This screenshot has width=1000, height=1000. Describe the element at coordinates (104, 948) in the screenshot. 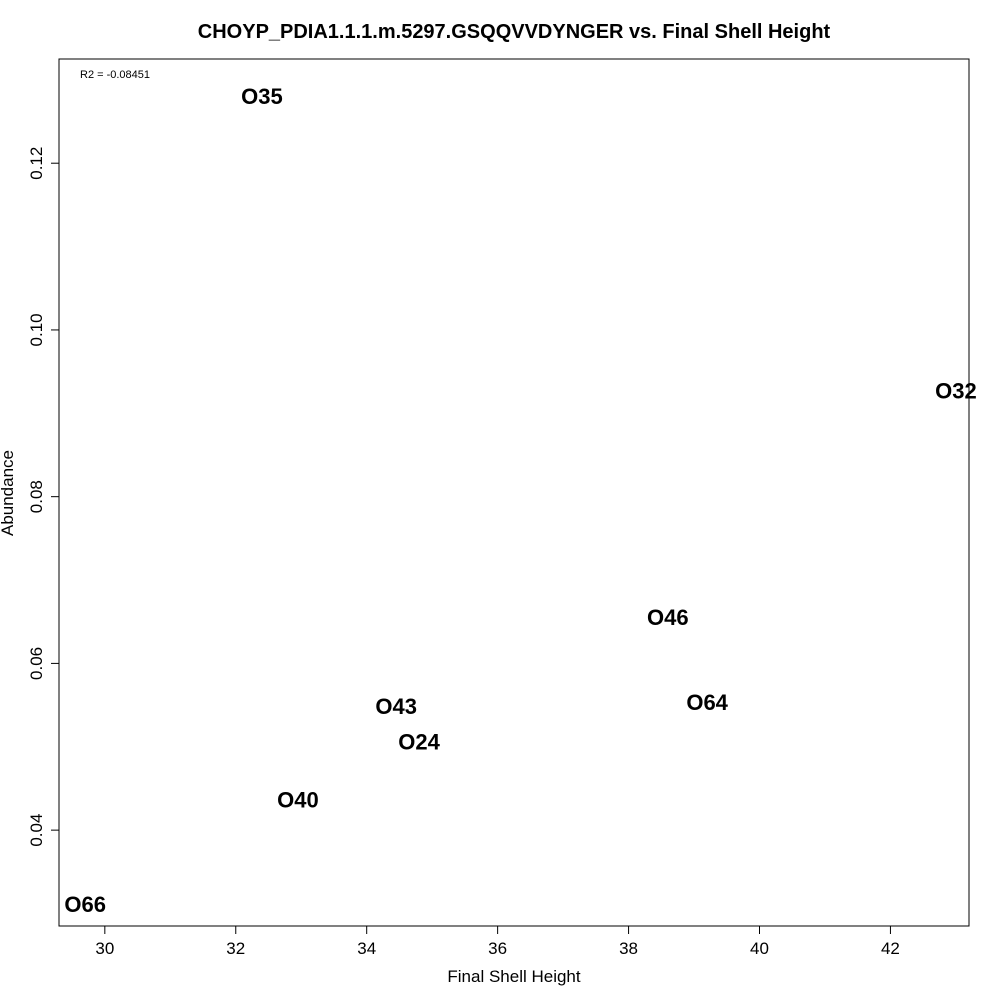

I see `x-tick-label: 30` at that location.